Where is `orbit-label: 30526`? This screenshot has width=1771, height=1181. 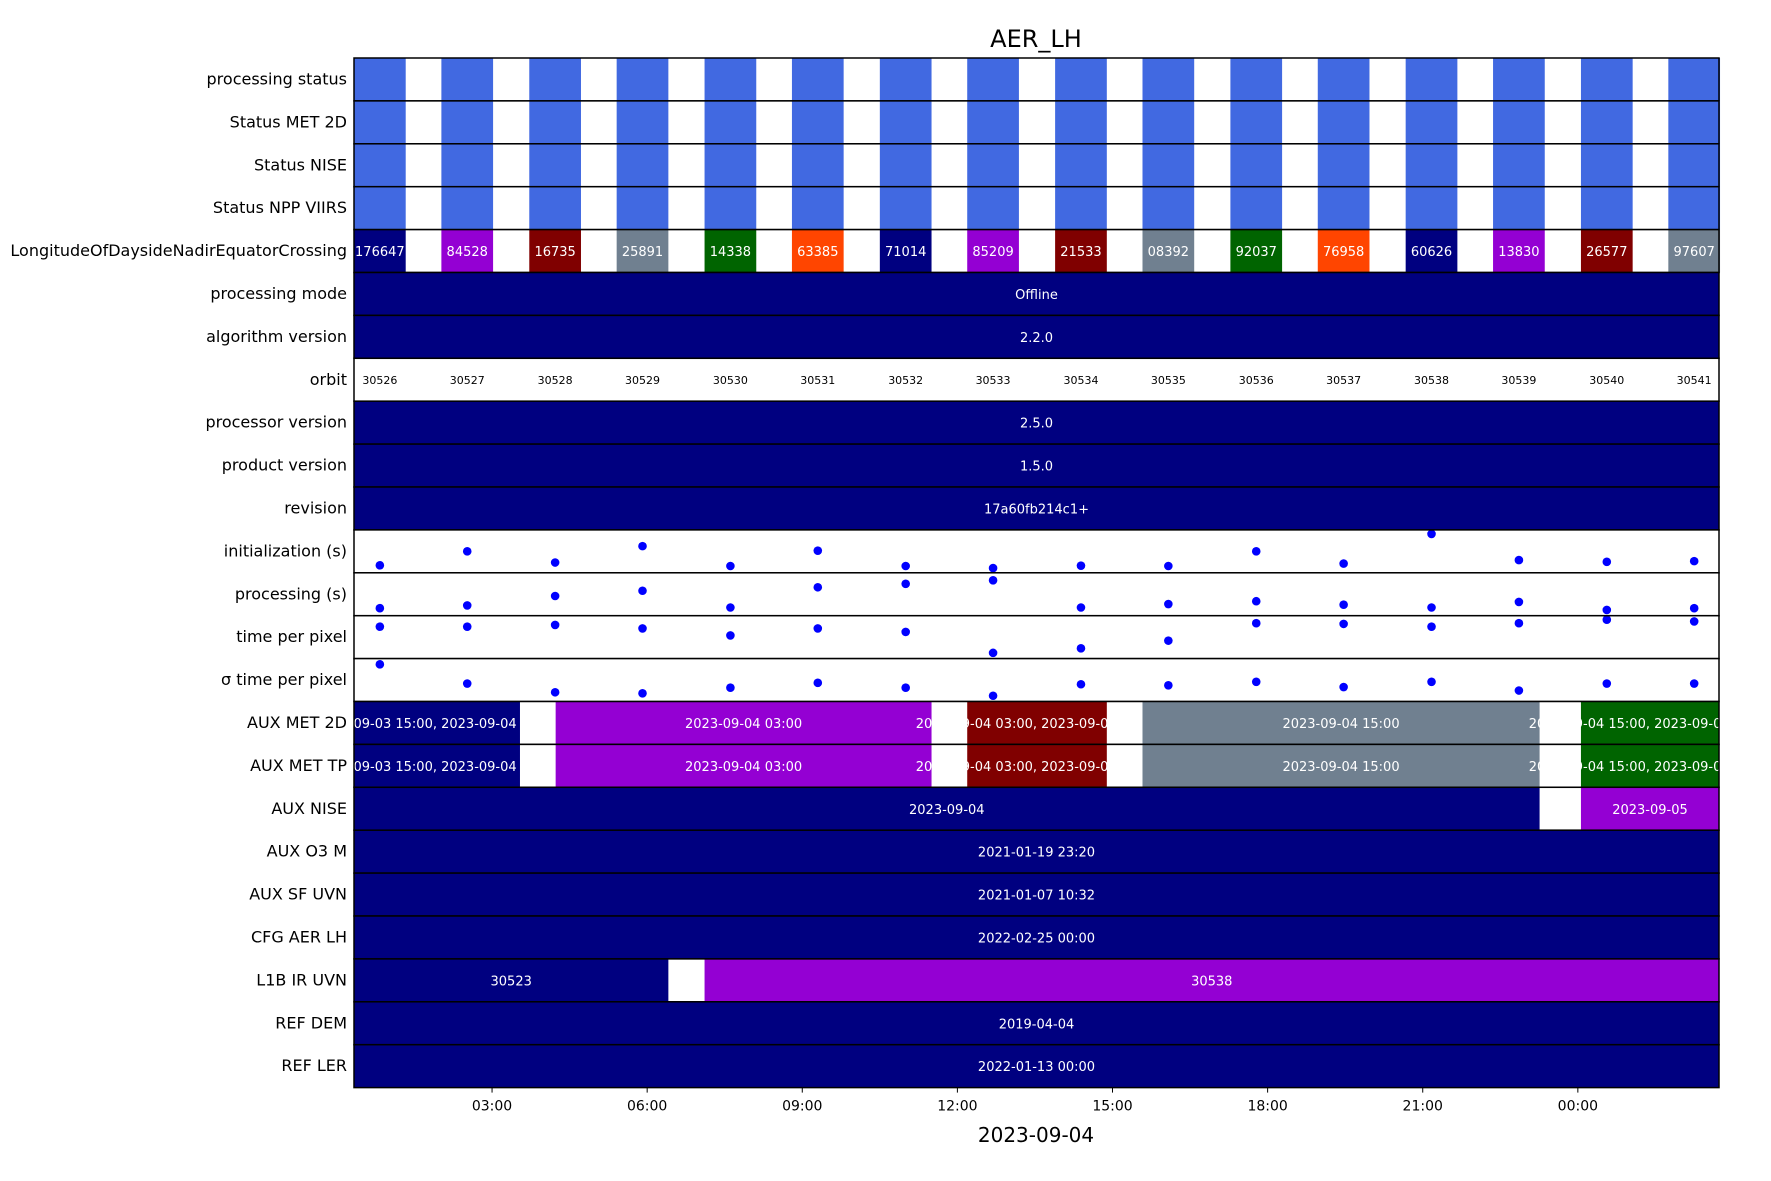 orbit-label: 30526 is located at coordinates (379, 380).